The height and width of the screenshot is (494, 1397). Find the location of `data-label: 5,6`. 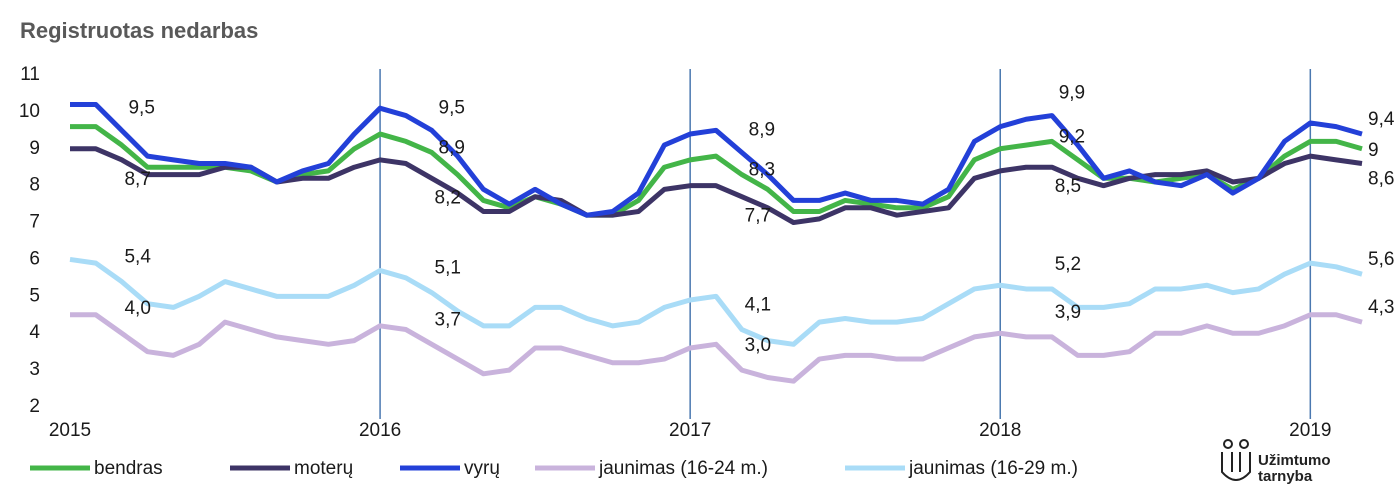

data-label: 5,6 is located at coordinates (1381, 259).